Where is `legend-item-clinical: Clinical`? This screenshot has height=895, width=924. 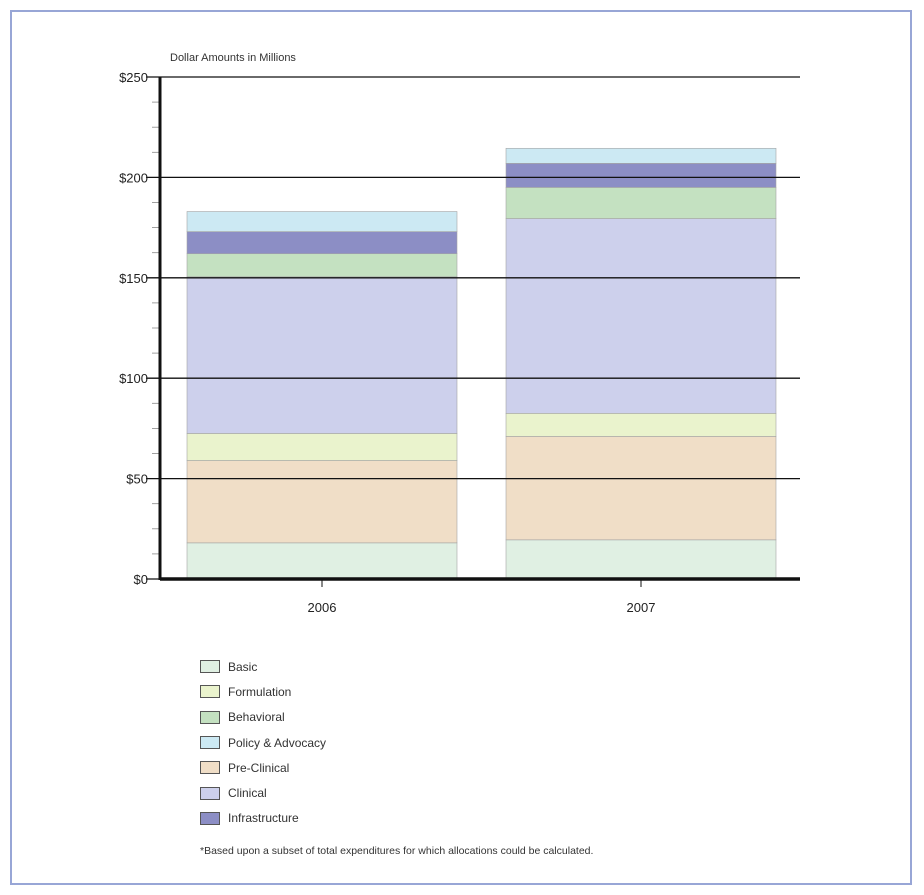 legend-item-clinical: Clinical is located at coordinates (263, 792).